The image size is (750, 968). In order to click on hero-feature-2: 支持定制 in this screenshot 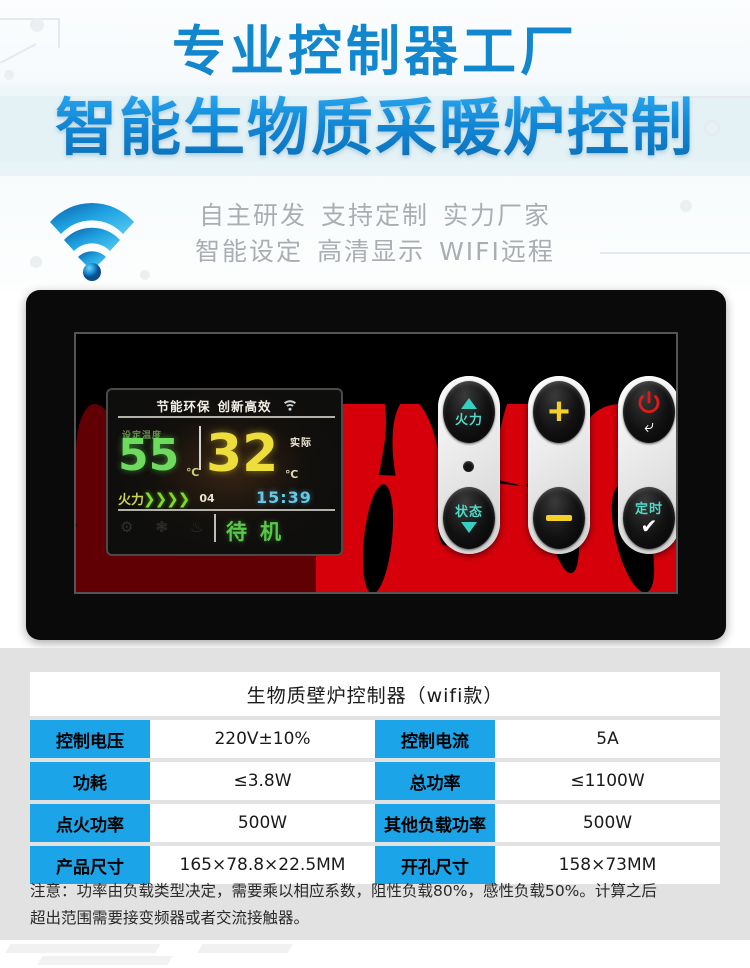, I will do `click(374, 215)`.